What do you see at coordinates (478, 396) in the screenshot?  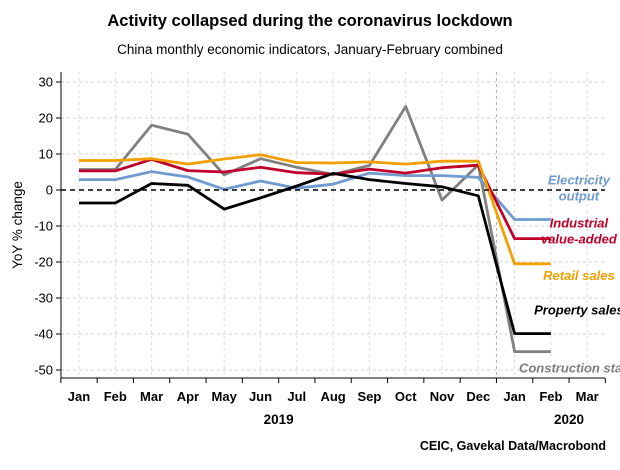 I see `x-tick-label: Dec` at bounding box center [478, 396].